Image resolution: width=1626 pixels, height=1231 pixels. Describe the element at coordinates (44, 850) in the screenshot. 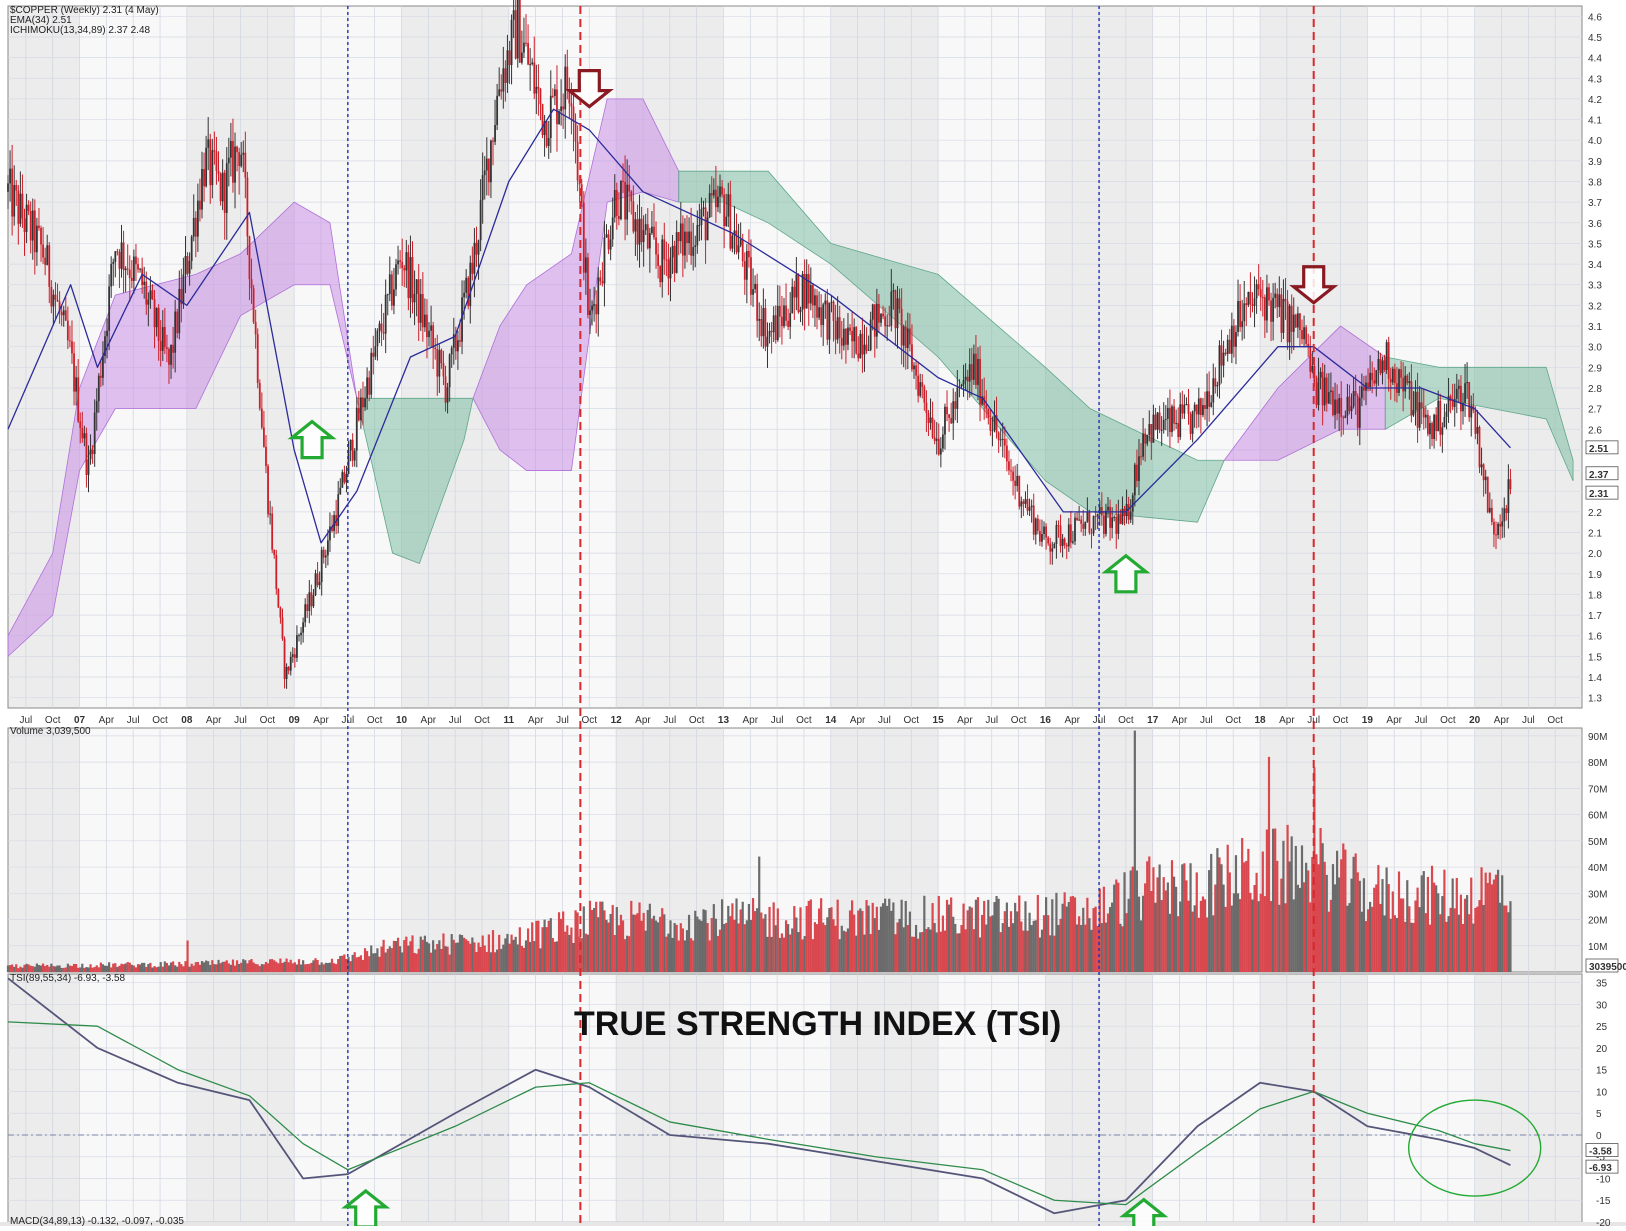

I see `year-band` at that location.